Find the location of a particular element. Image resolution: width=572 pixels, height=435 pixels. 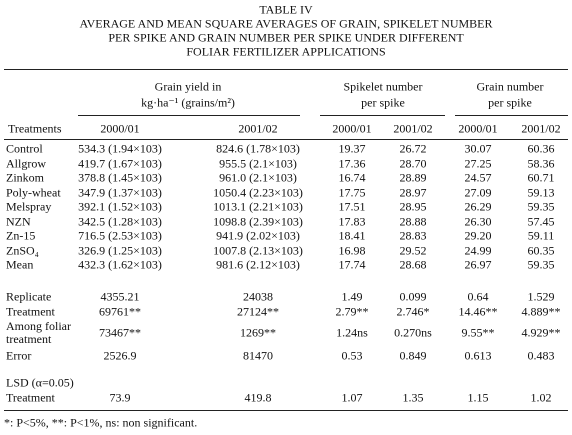

stat-cell: 1.49 is located at coordinates (352, 296).